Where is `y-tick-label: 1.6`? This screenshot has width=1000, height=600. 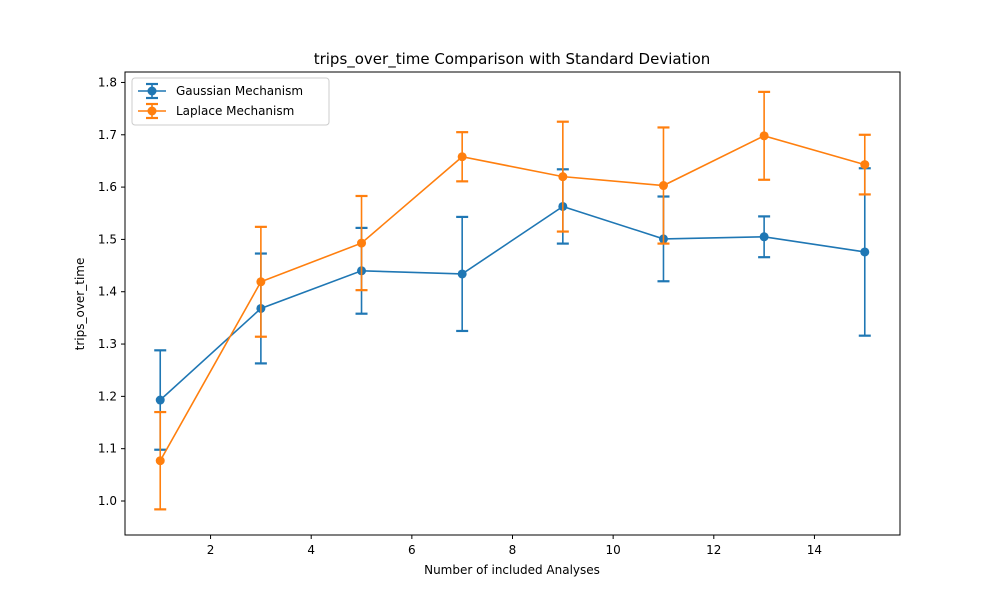 y-tick-label: 1.6 is located at coordinates (107, 187).